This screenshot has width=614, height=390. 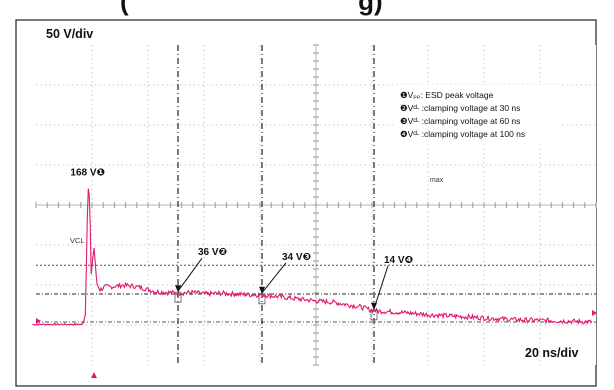 I want to click on reference-lines, so click(x=316, y=293).